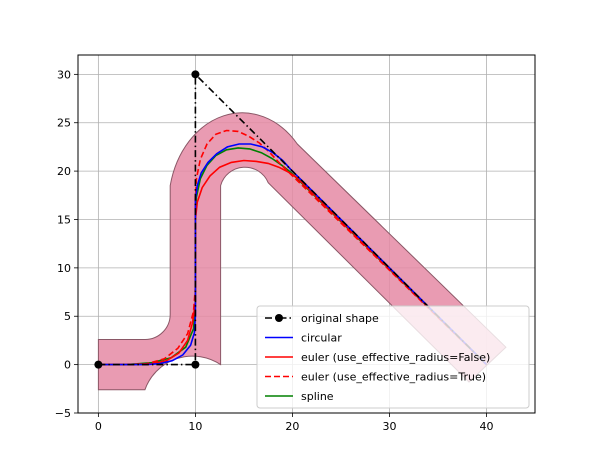 The width and height of the screenshot is (614, 460). Describe the element at coordinates (64, 171) in the screenshot. I see `y-tick-label: 20` at that location.